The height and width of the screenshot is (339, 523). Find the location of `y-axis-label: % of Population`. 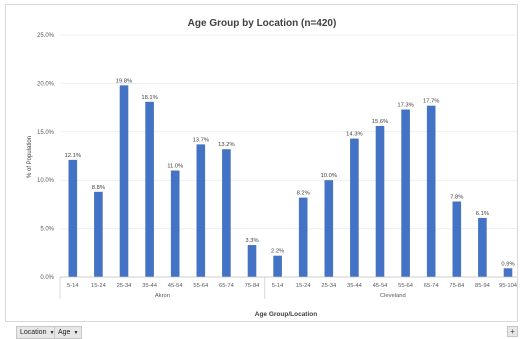

y-axis-label: % of Population is located at coordinates (30, 157).